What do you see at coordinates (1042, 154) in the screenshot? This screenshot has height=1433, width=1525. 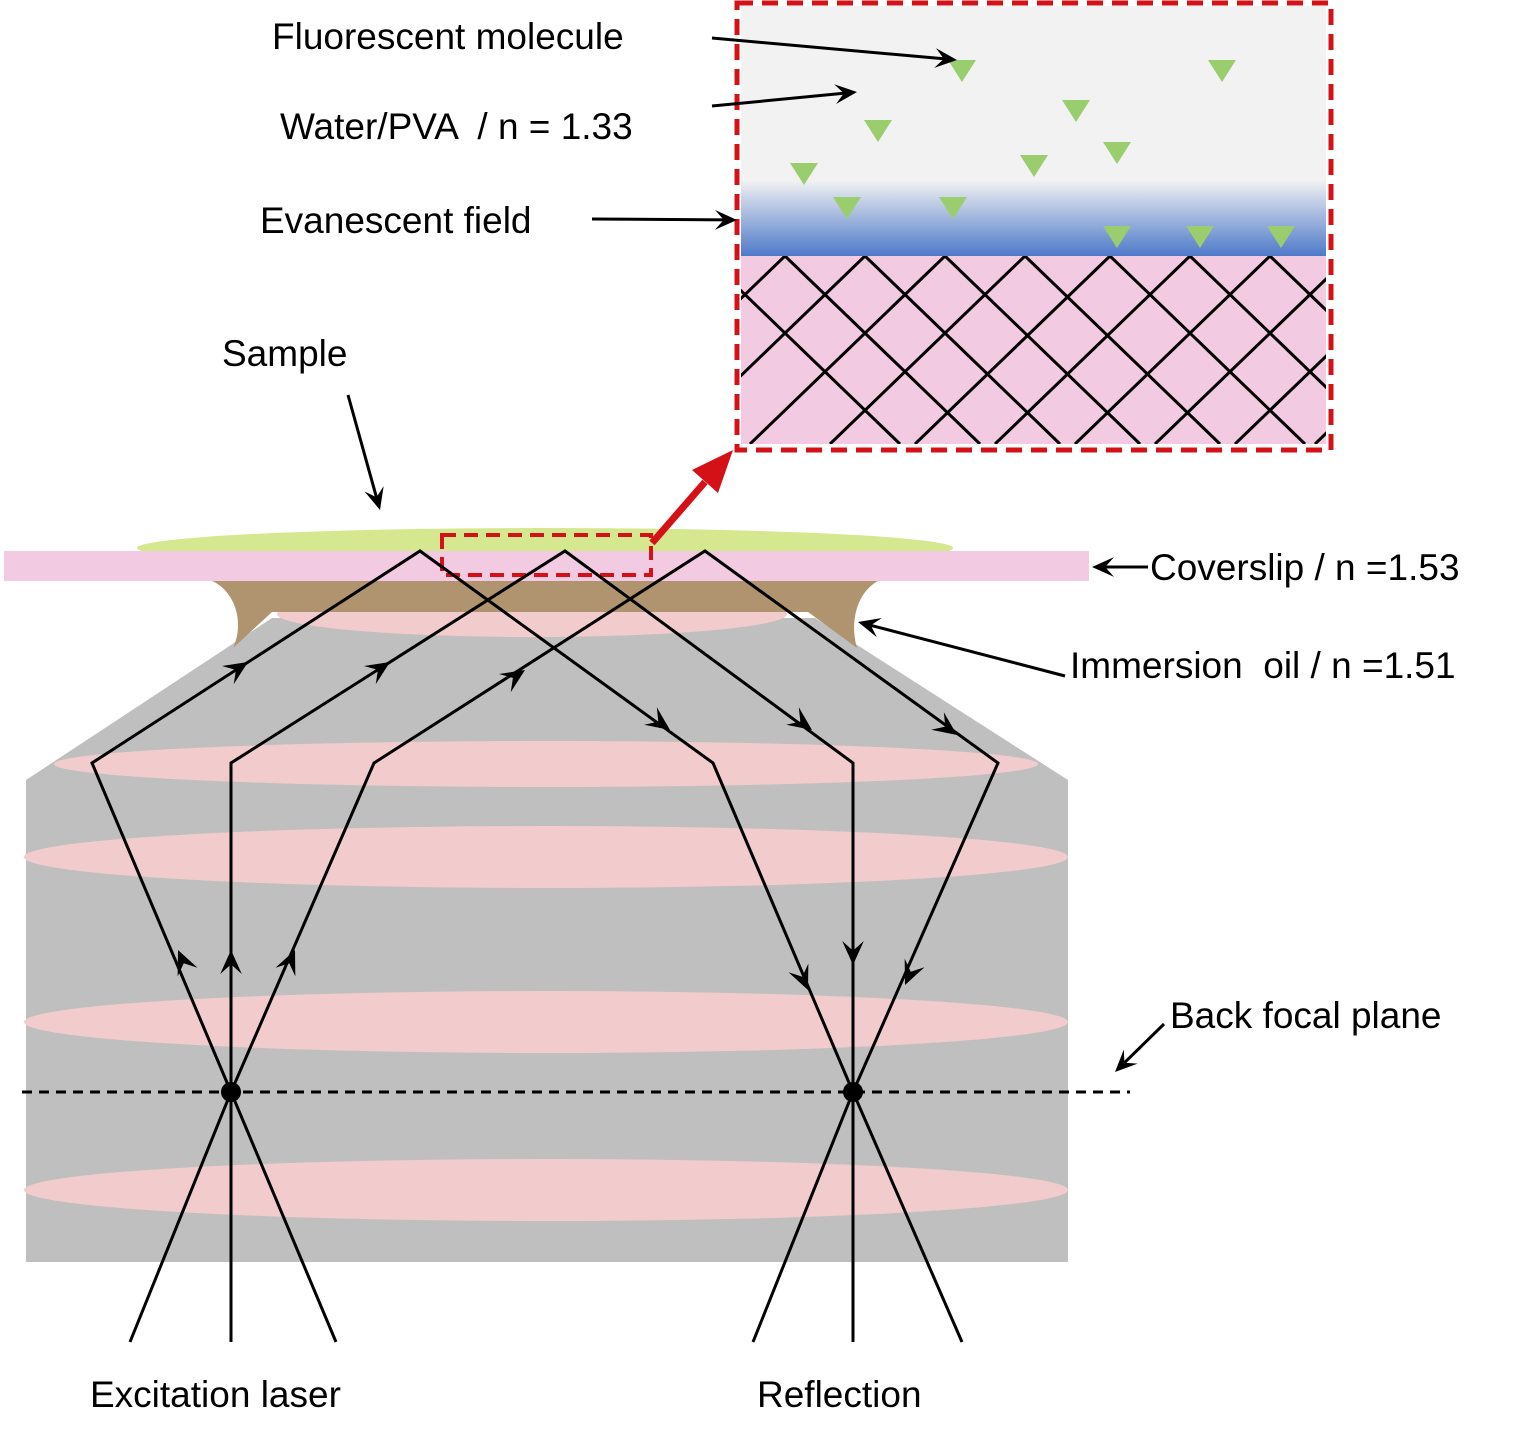 I see `fluorescent-molecules` at bounding box center [1042, 154].